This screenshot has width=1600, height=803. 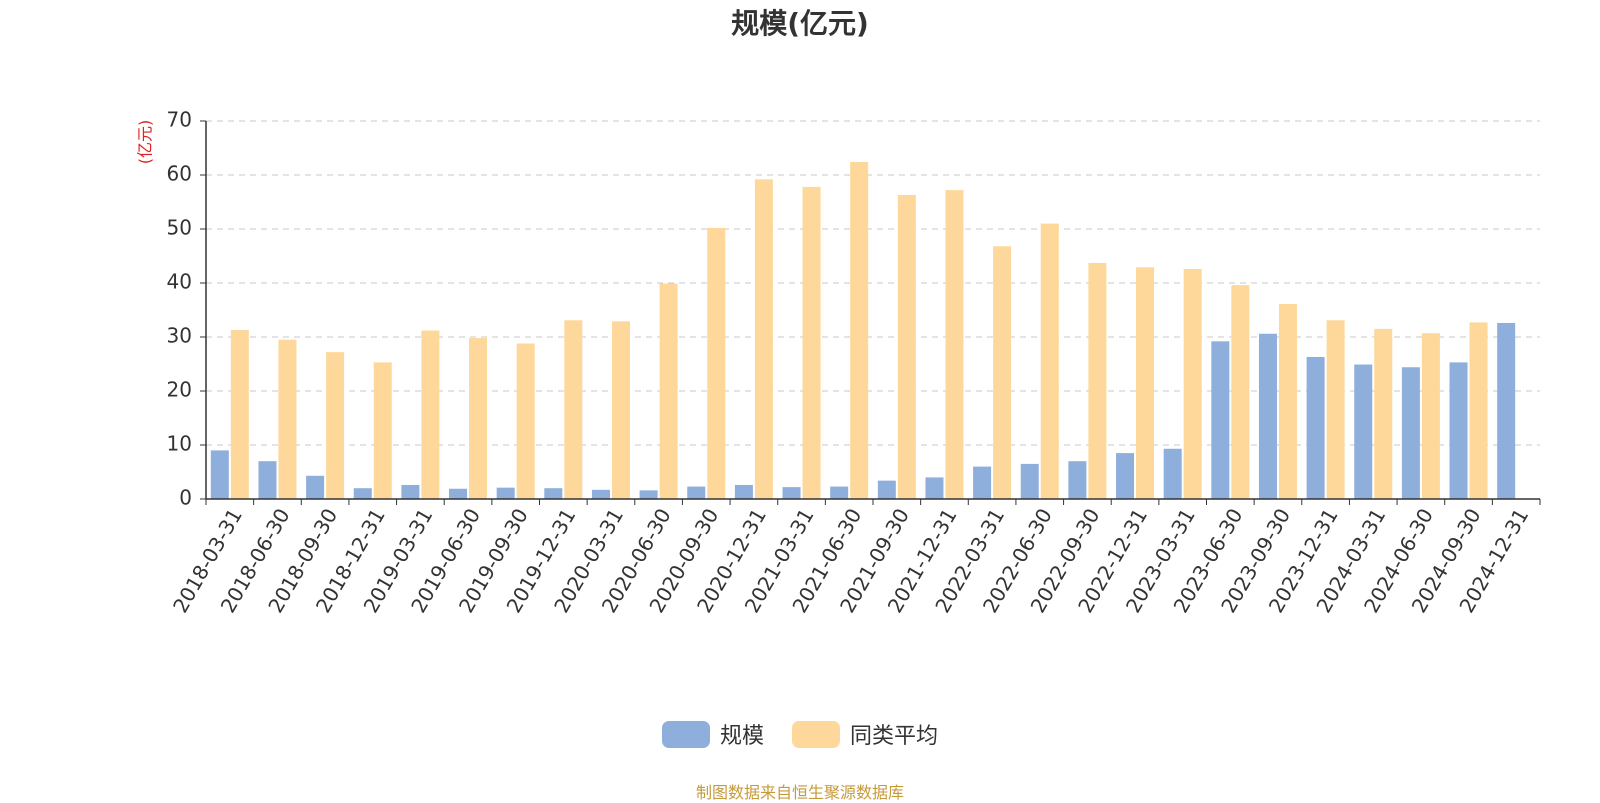 What do you see at coordinates (179, 282) in the screenshot?
I see `y-tick-label: 40` at bounding box center [179, 282].